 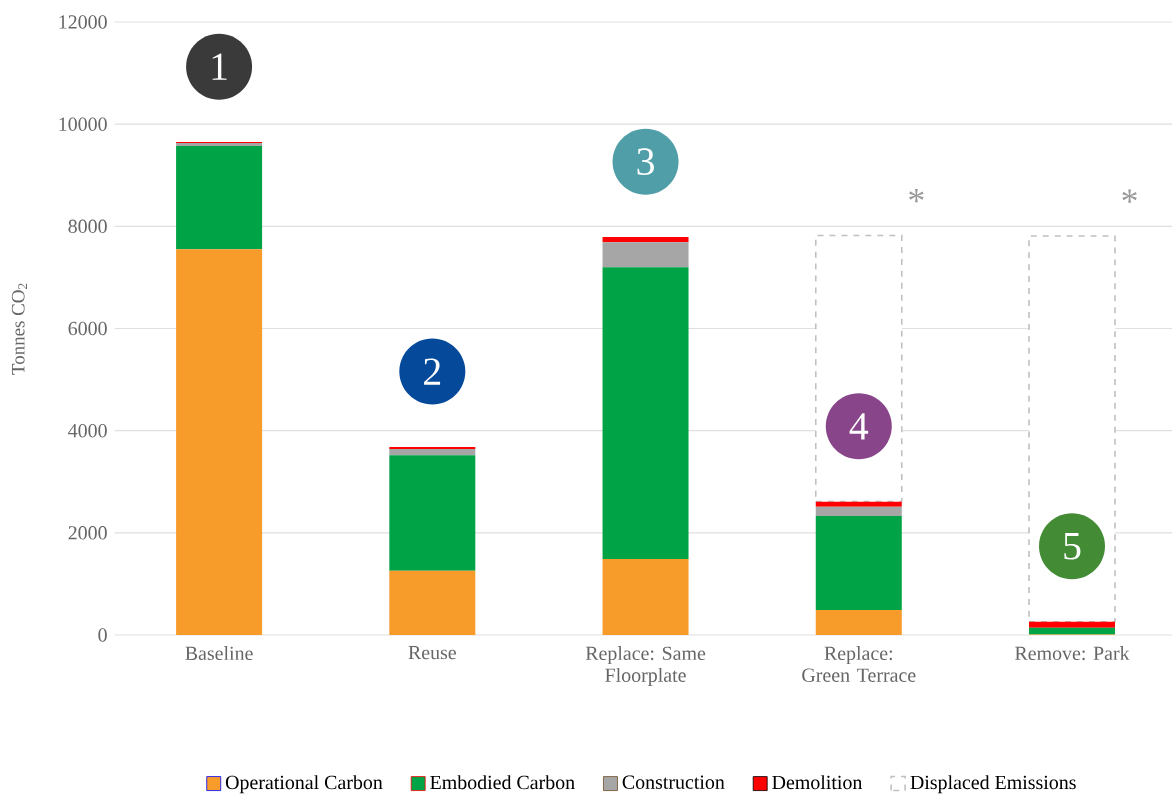 What do you see at coordinates (83, 22) in the screenshot?
I see `y-tick-label: 12000` at bounding box center [83, 22].